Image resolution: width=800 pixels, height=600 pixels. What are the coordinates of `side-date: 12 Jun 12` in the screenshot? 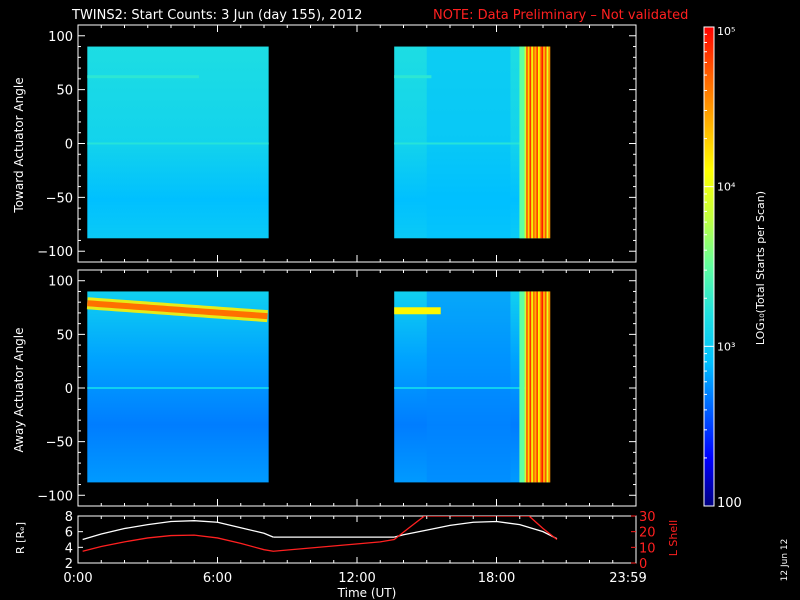 It's located at (785, 560).